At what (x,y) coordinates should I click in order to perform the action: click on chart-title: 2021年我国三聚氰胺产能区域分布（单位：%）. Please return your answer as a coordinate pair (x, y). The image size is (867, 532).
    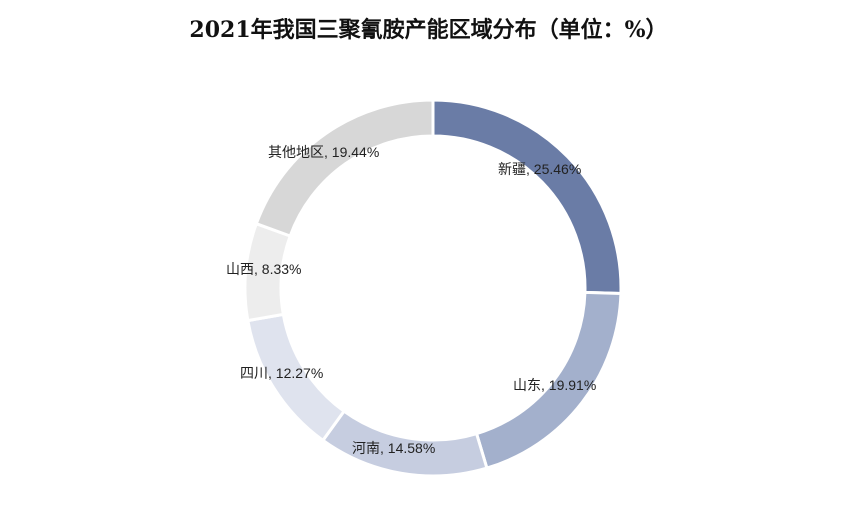
    Looking at the image, I should click on (428, 30).